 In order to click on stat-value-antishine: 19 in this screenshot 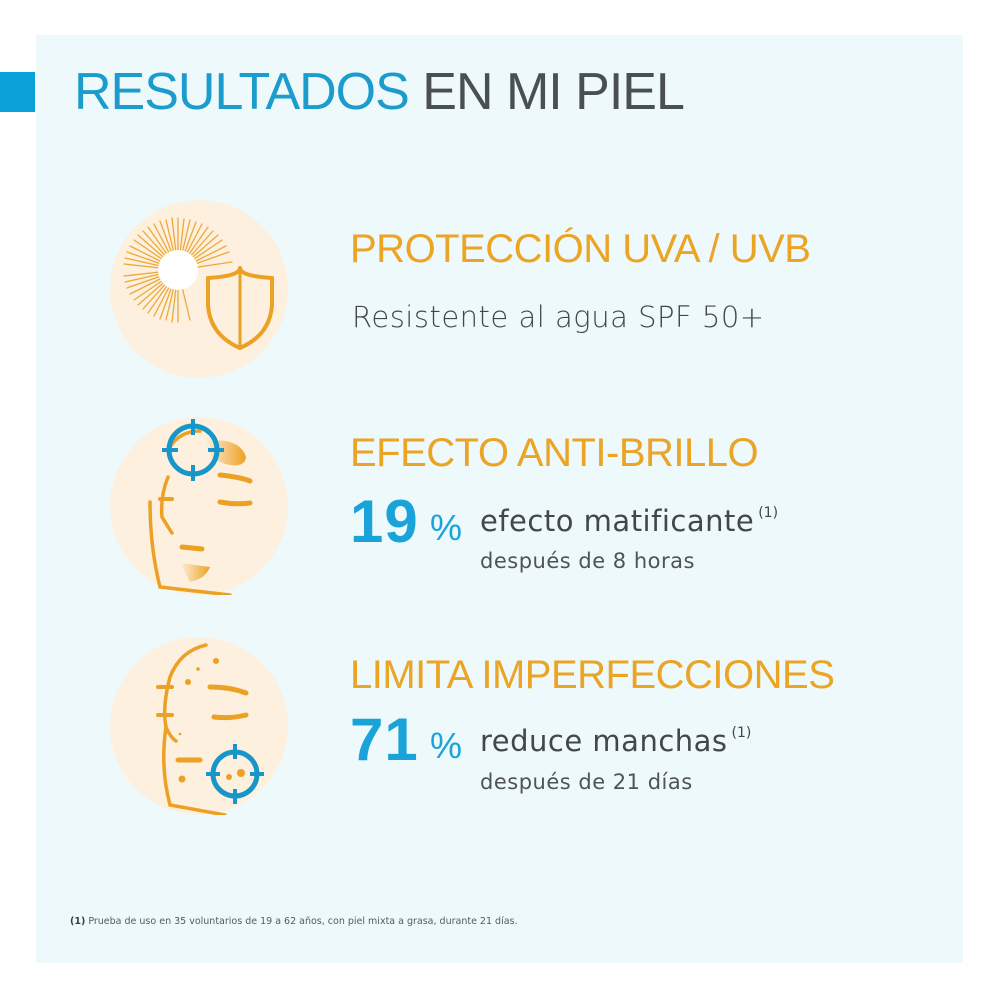, I will do `click(384, 521)`.